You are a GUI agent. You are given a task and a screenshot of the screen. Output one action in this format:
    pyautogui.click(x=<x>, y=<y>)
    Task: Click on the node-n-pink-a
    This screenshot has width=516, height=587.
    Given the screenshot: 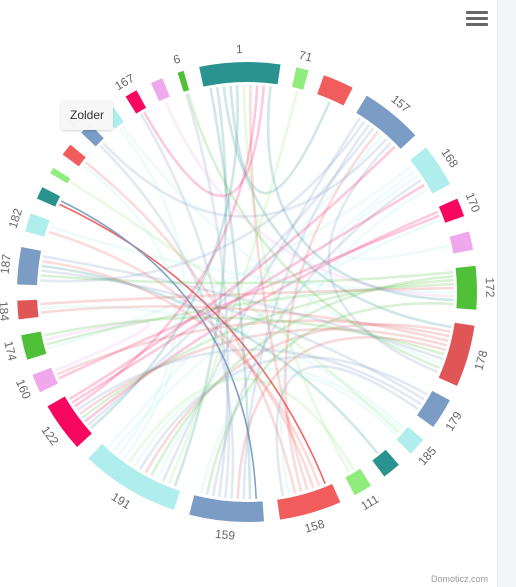 What is the action you would take?
    pyautogui.click(x=461, y=242)
    